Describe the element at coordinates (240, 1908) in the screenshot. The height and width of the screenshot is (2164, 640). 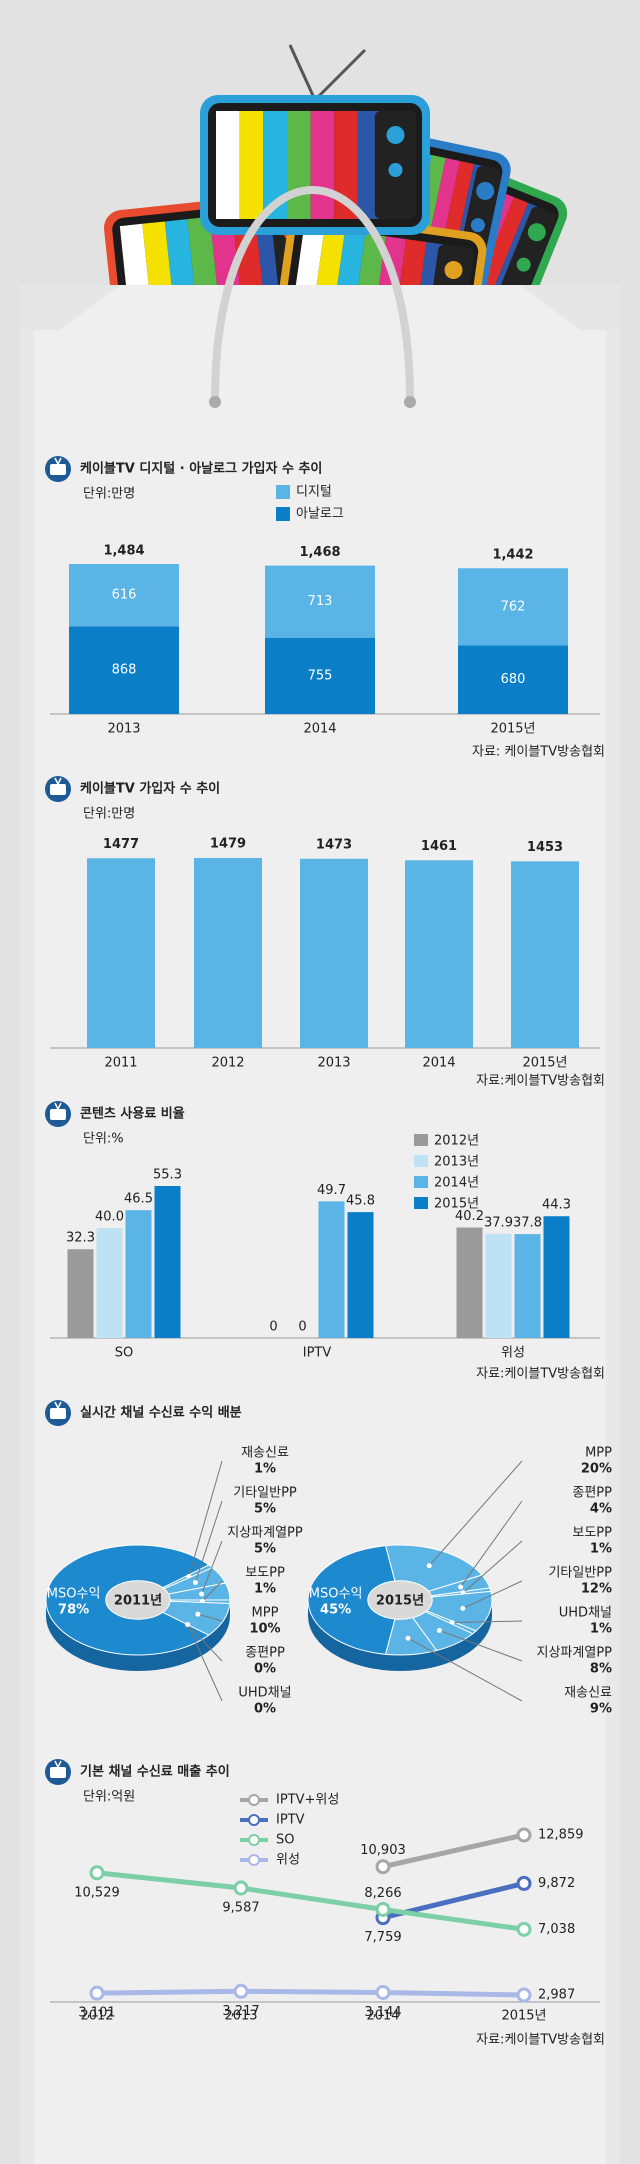
I see `value-label: 9,587` at that location.